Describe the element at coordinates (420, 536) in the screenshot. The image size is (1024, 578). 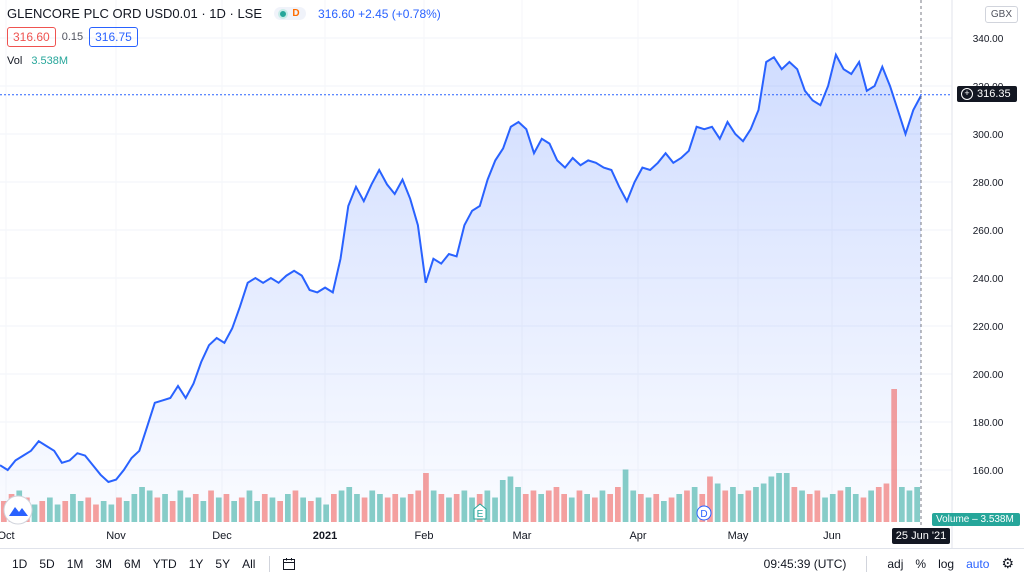
I see `time-axis: Oct Nov Dec 2021 Feb Mar Apr May Jun` at that location.